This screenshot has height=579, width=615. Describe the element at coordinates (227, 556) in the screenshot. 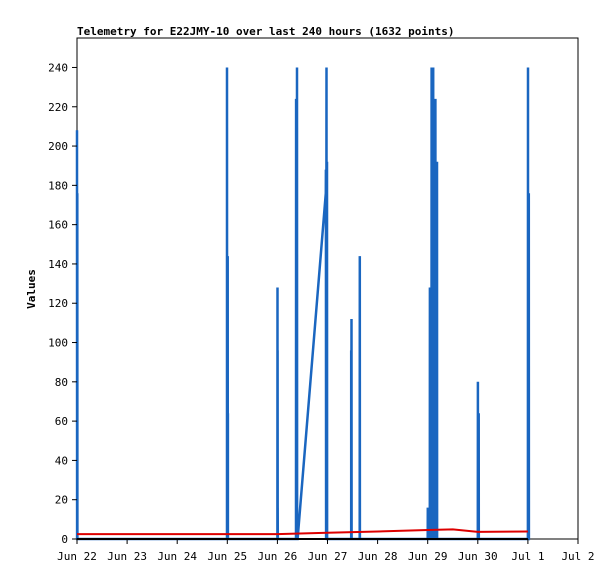

I see `x-tick-label: Jun 25` at that location.